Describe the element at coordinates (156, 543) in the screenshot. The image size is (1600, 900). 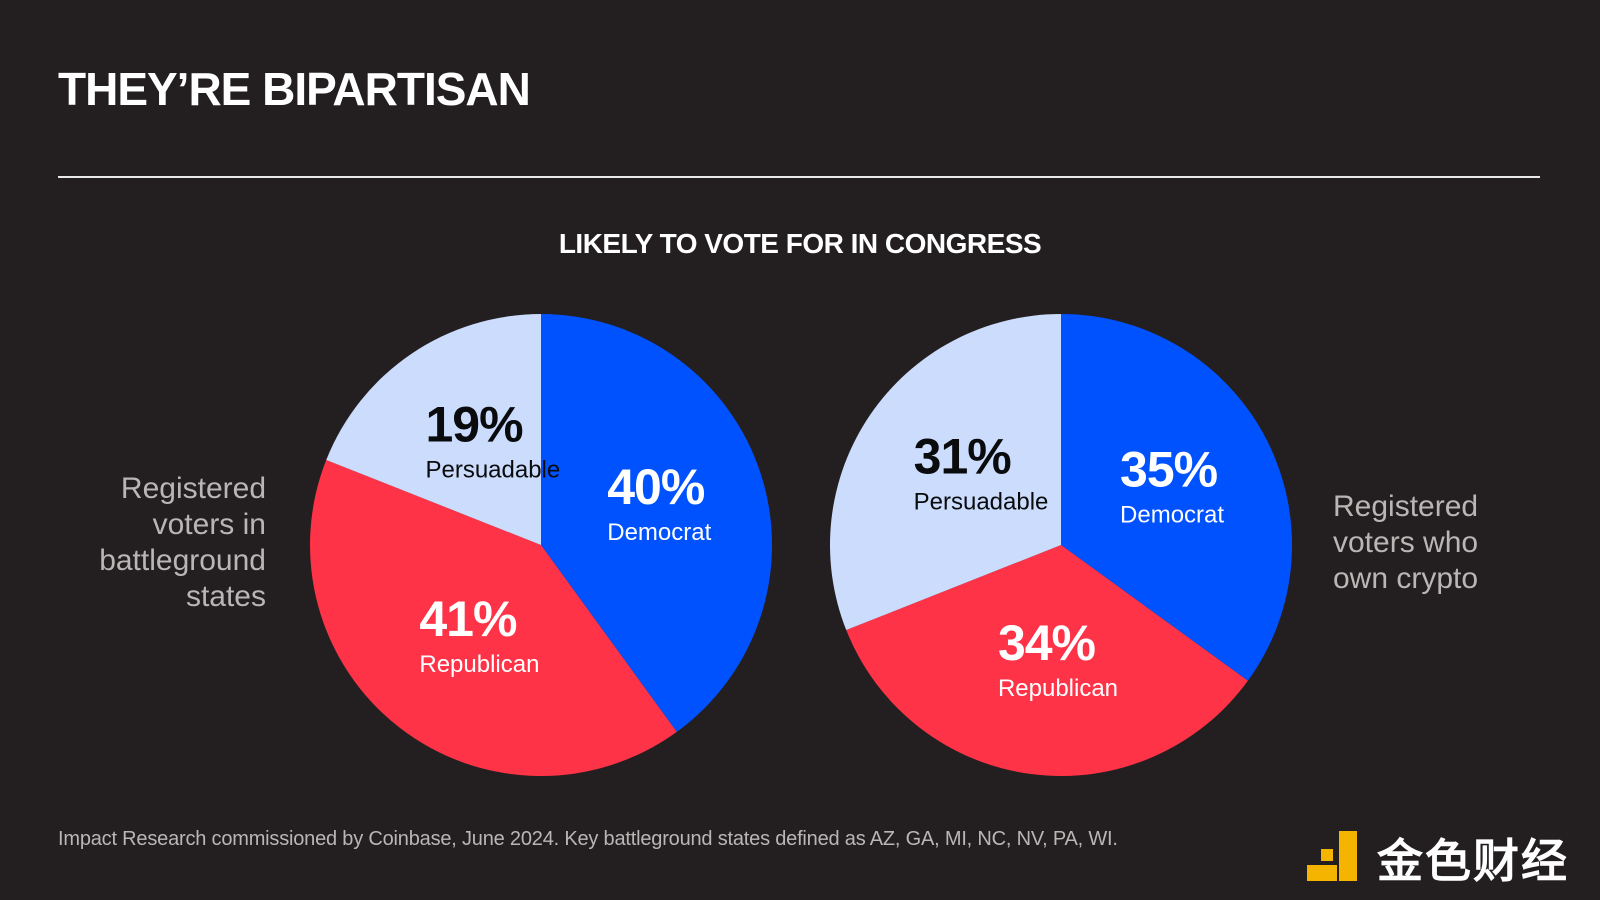
I see `left-group-label: Registered voters in battleground states` at that location.